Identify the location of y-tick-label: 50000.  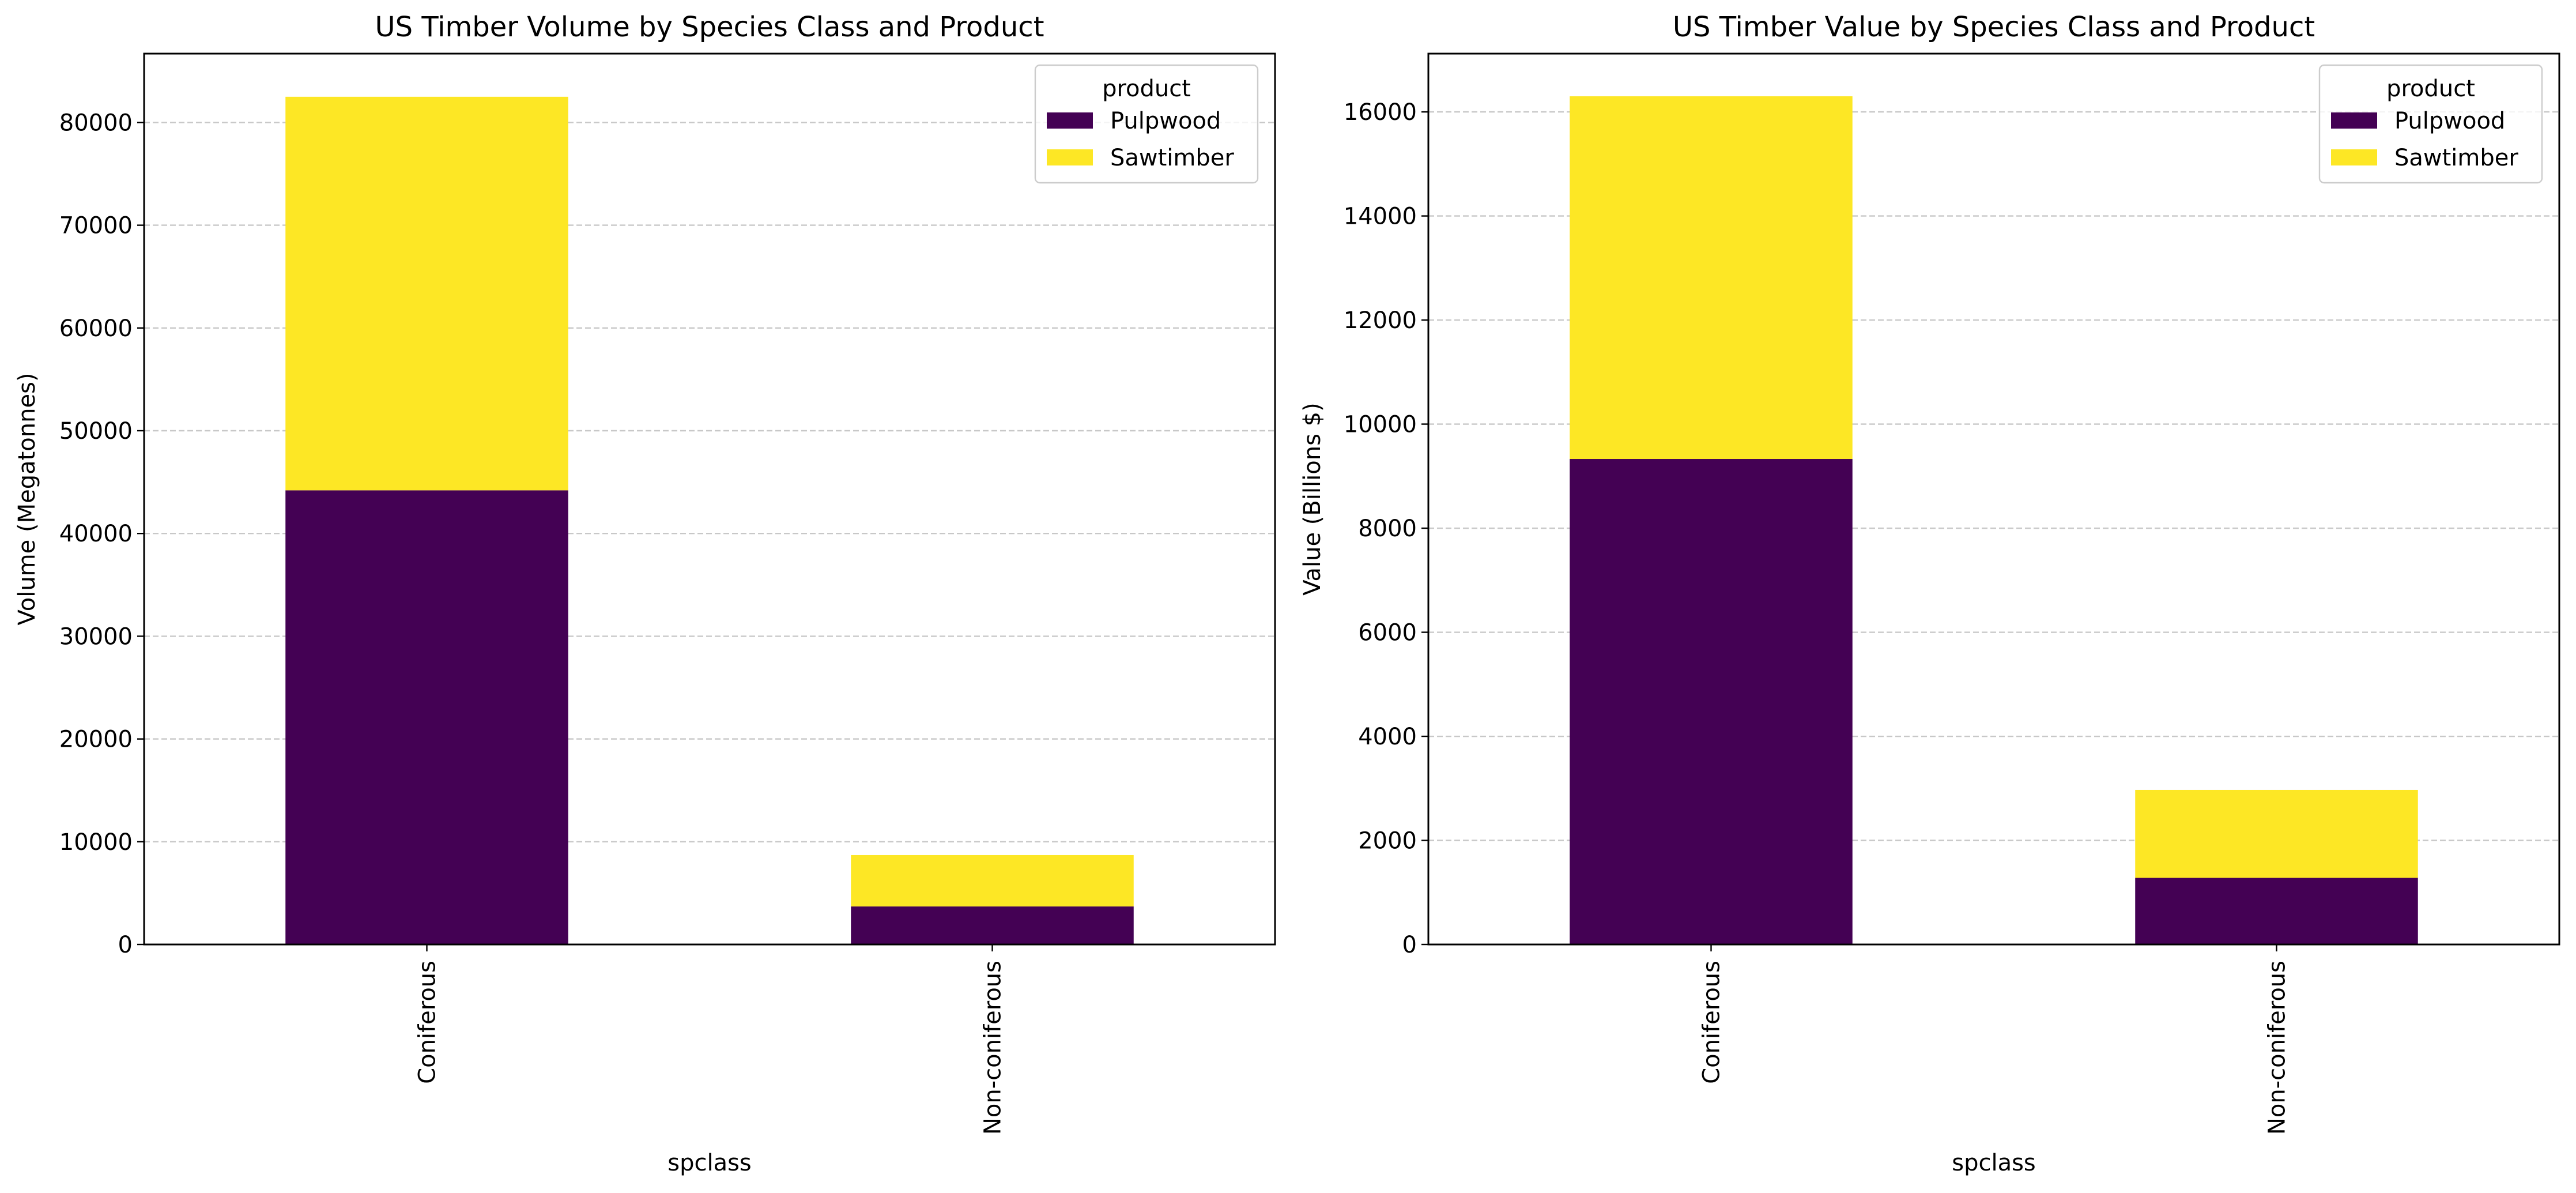
(96, 432).